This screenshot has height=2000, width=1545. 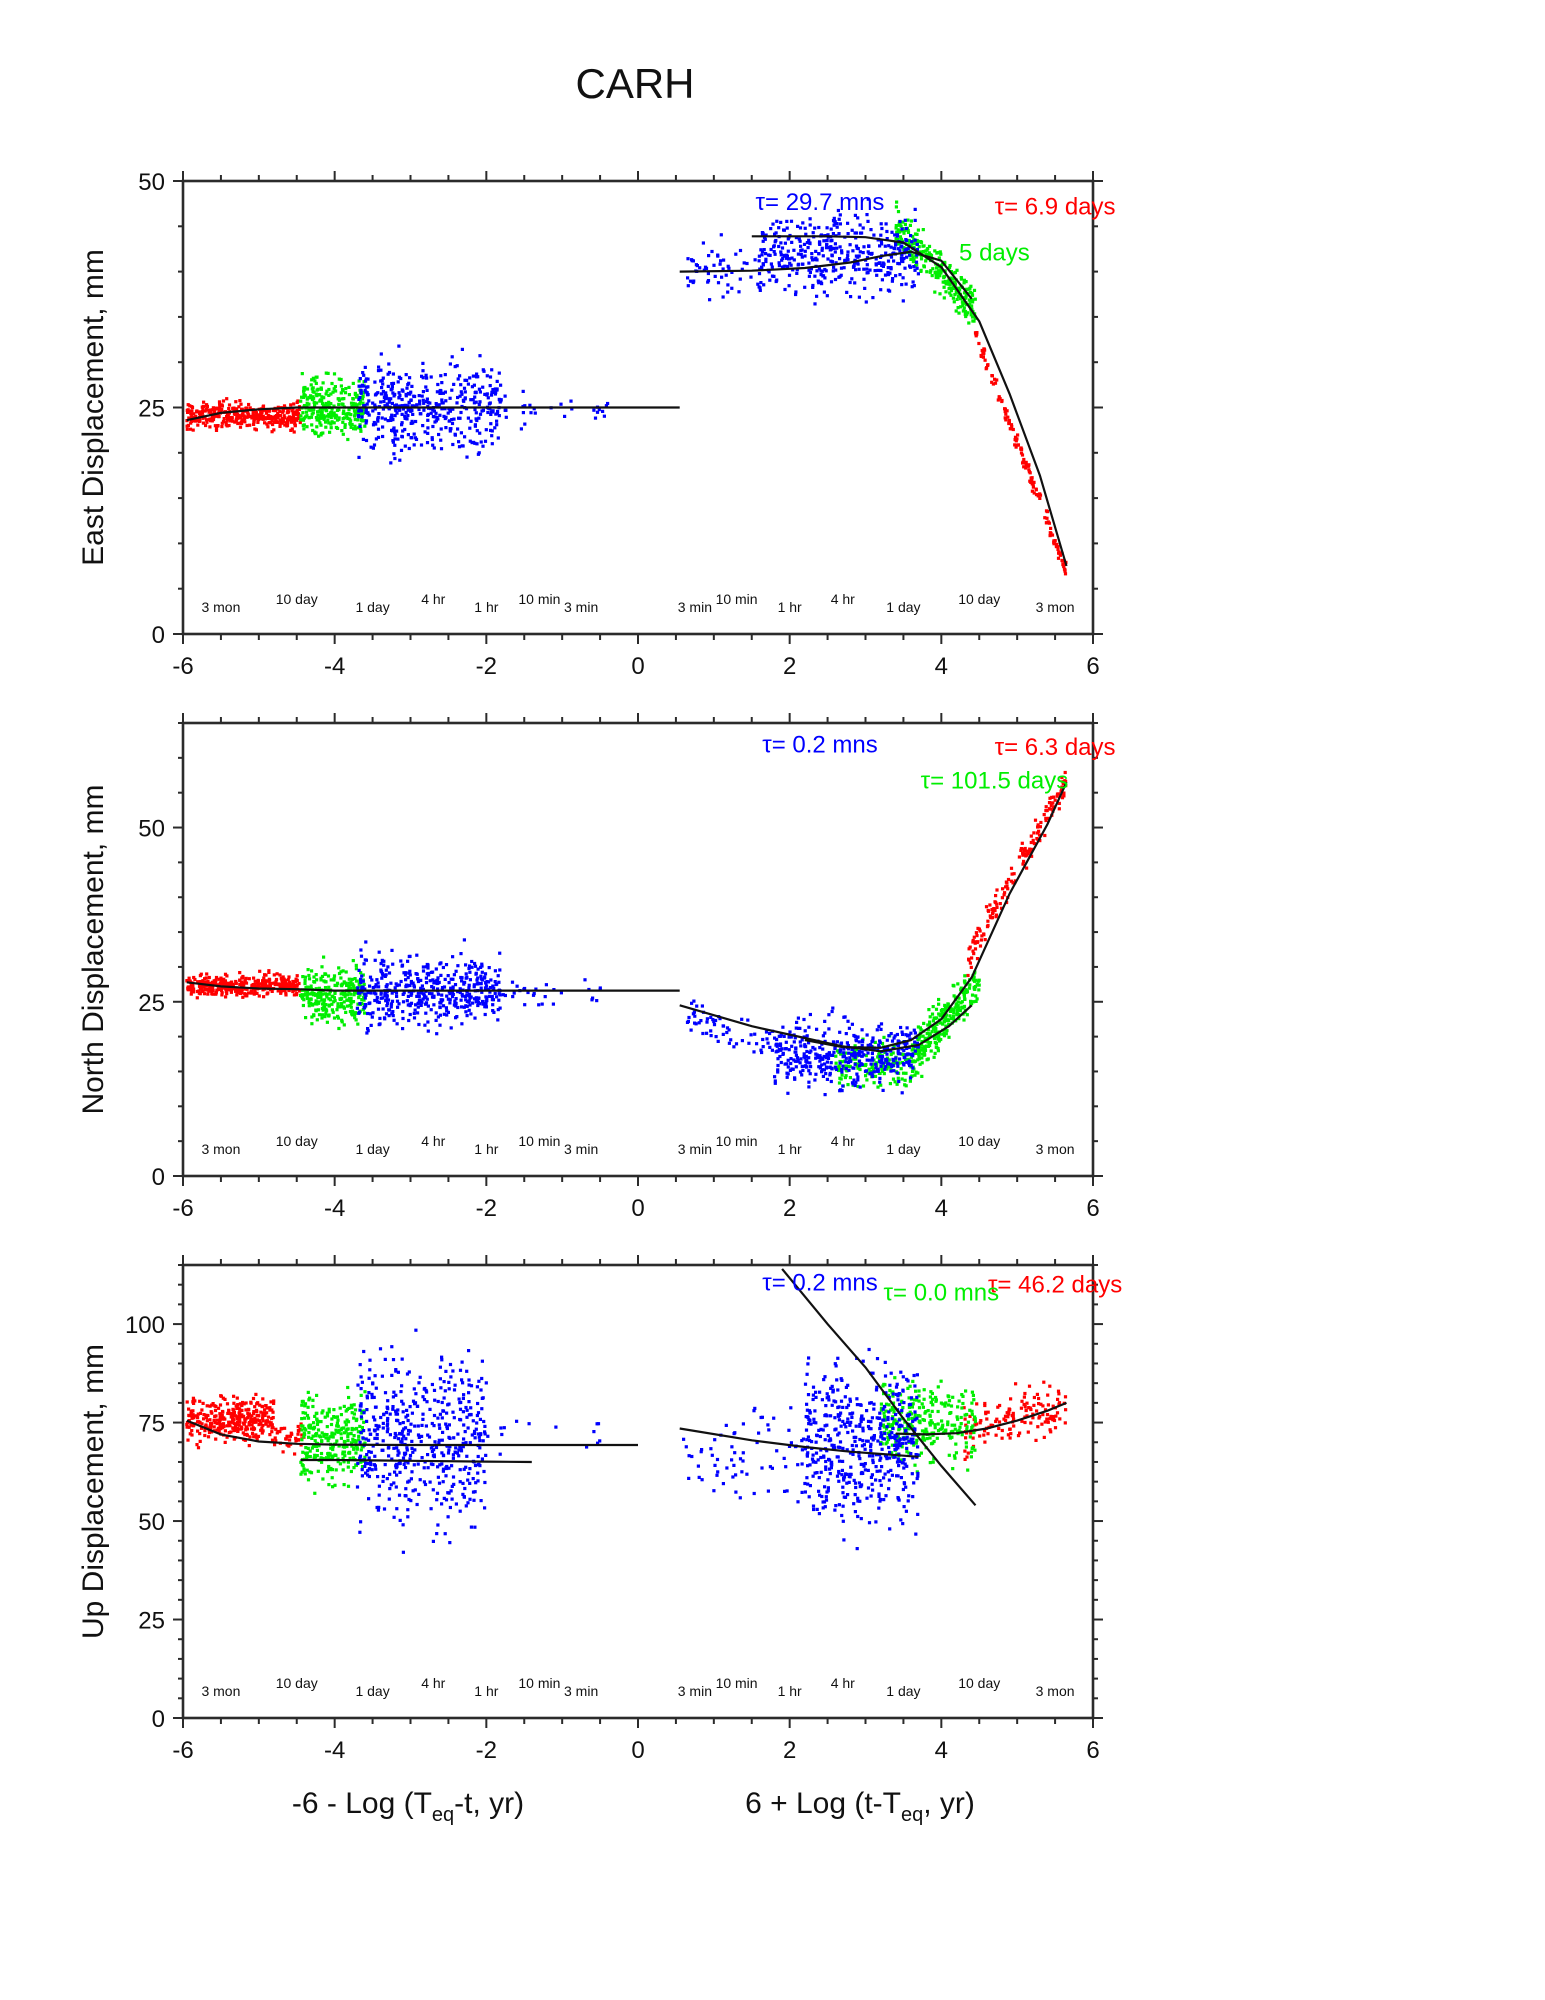 I want to click on y-tick-label: 25, so click(x=151, y=1003).